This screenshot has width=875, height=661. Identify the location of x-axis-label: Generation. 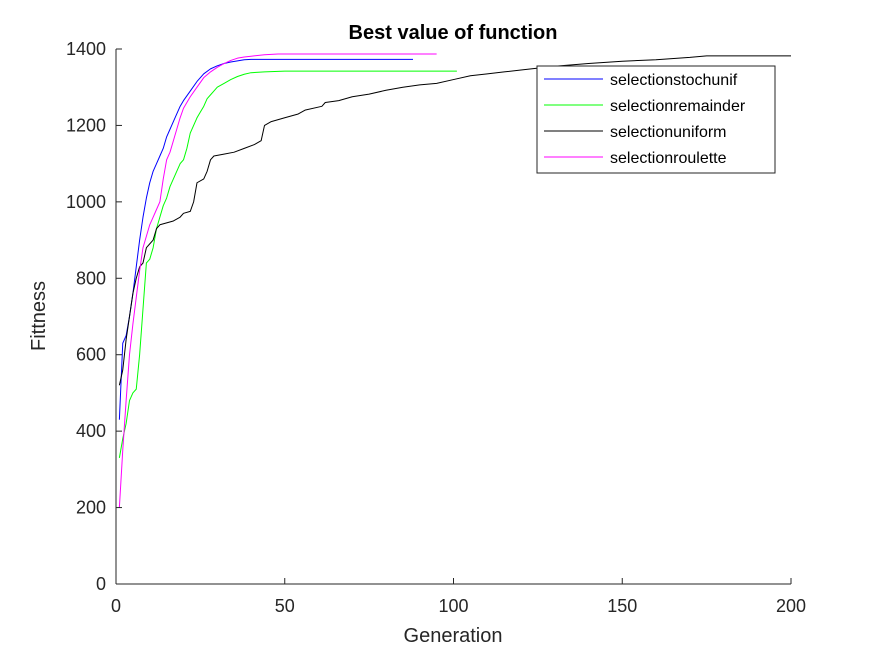
(453, 636).